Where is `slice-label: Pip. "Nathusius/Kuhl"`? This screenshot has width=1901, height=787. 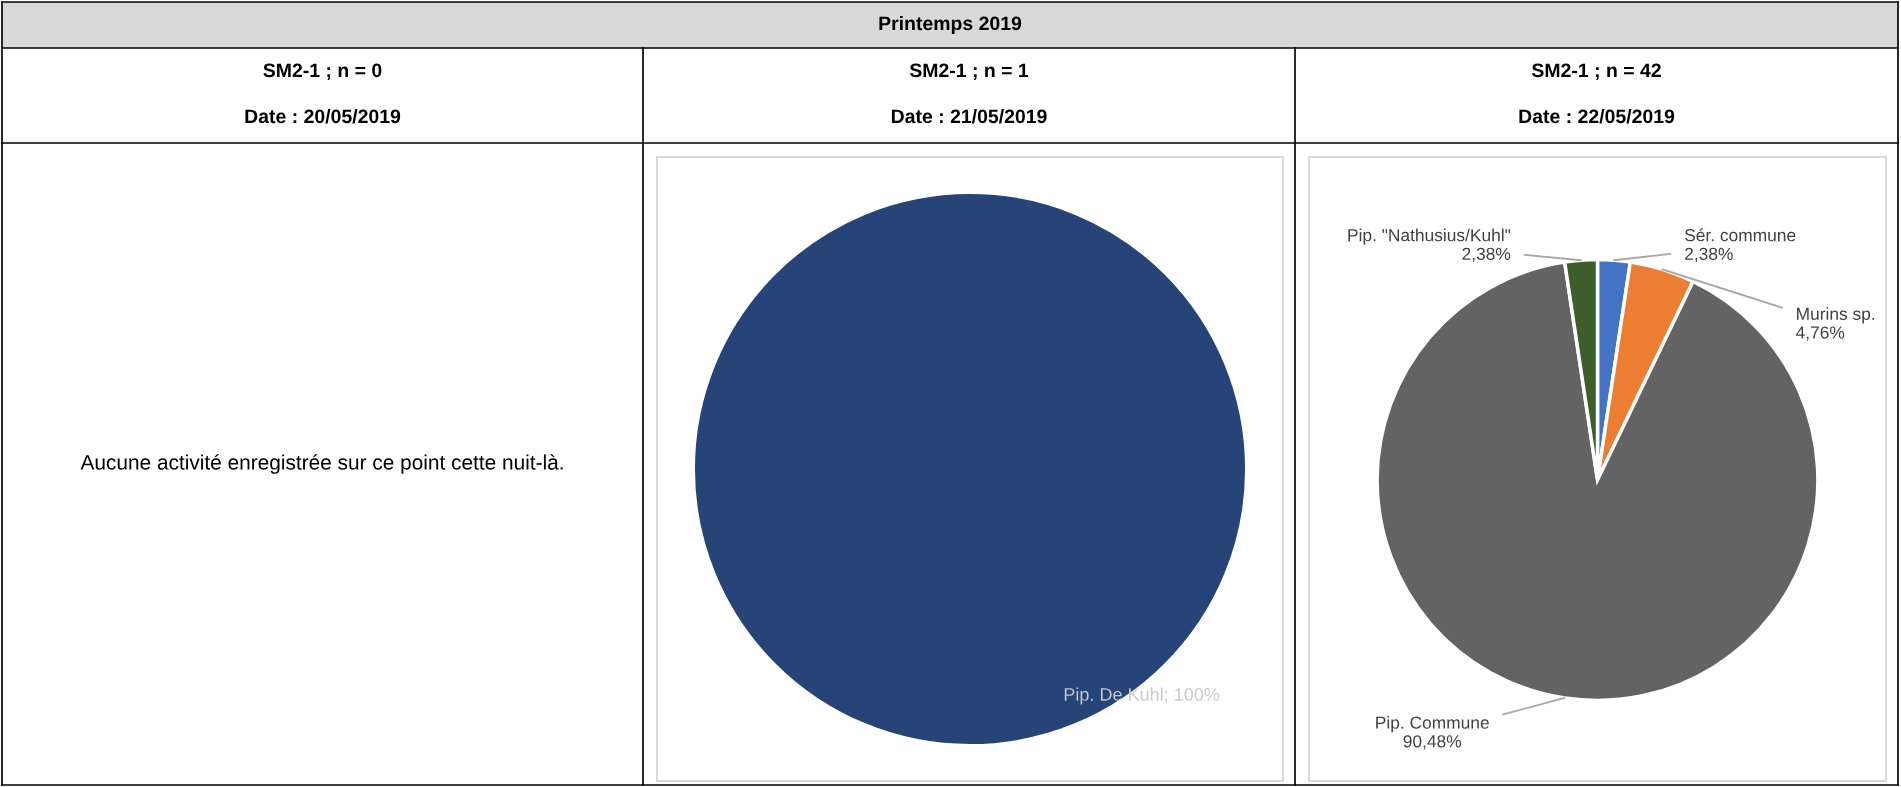
slice-label: Pip. "Nathusius/Kuhl" is located at coordinates (1429, 236).